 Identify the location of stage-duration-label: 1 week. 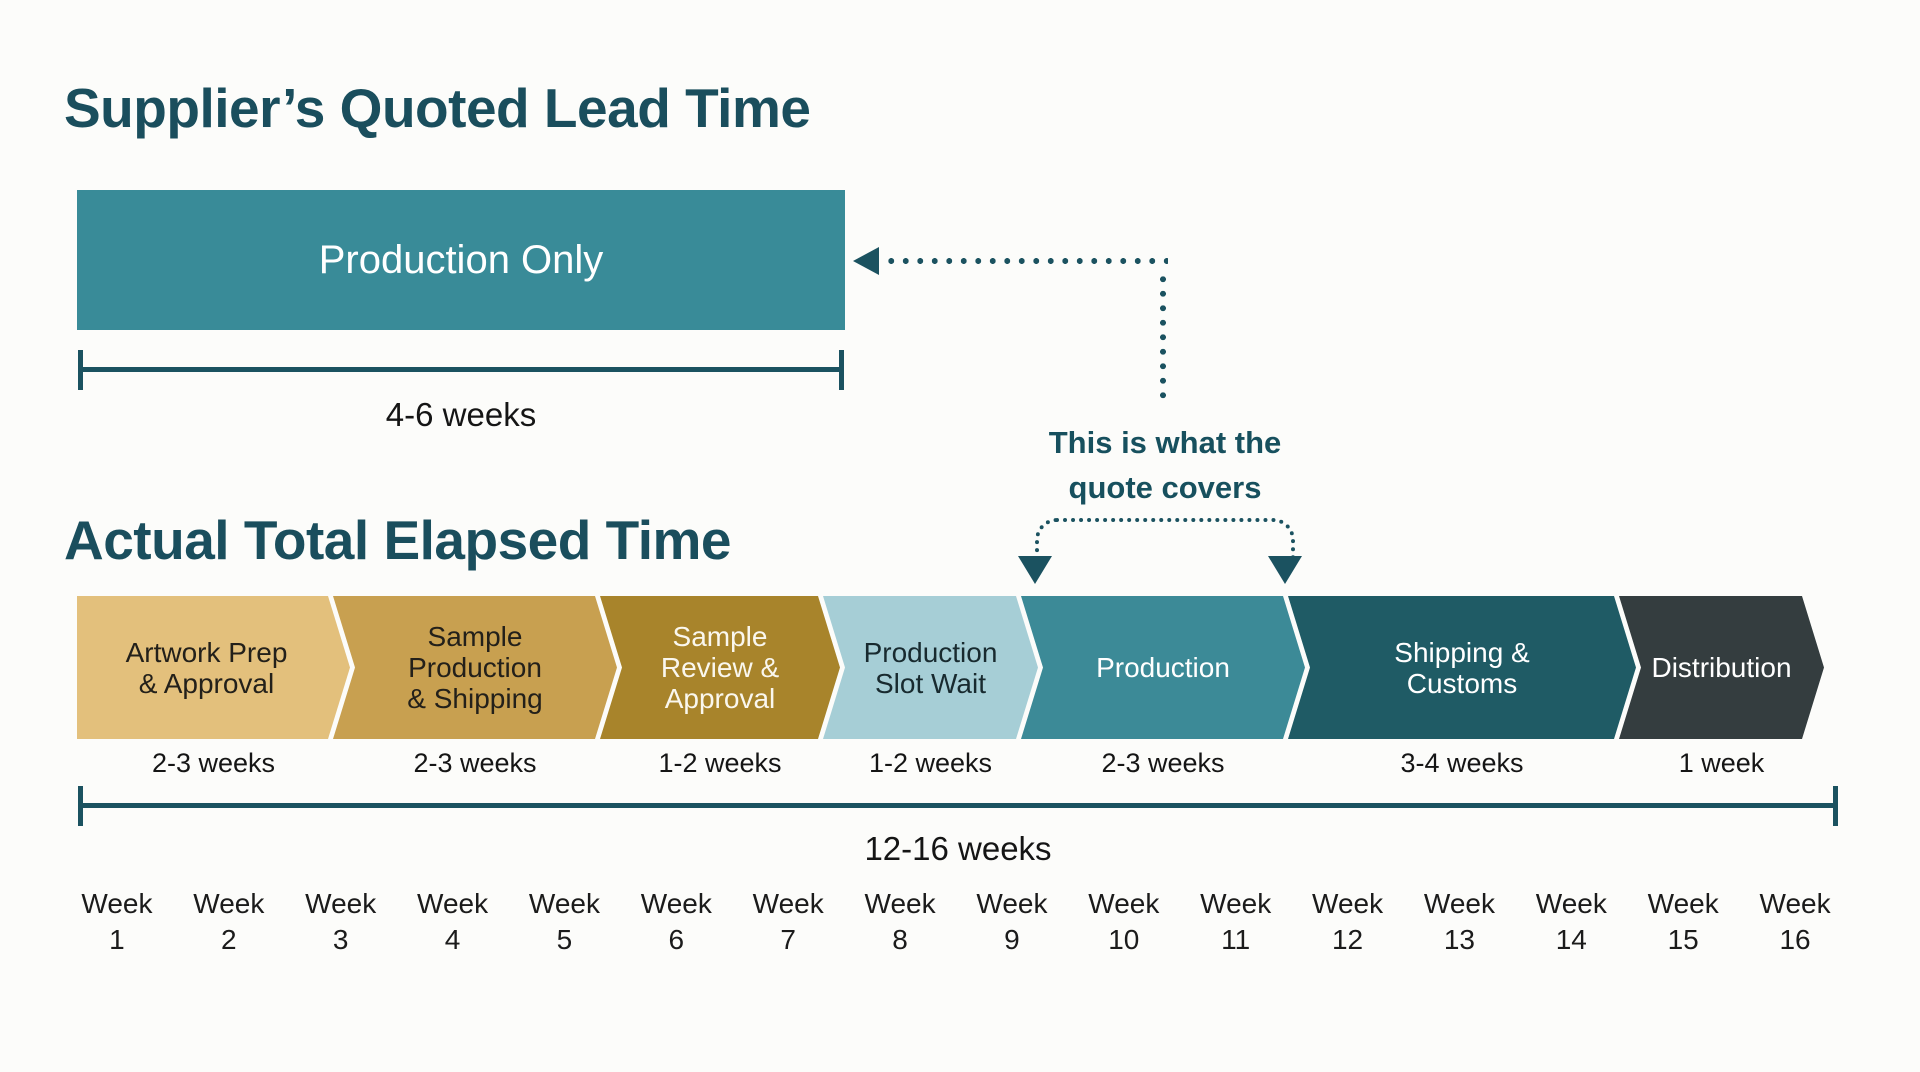
(1721, 763).